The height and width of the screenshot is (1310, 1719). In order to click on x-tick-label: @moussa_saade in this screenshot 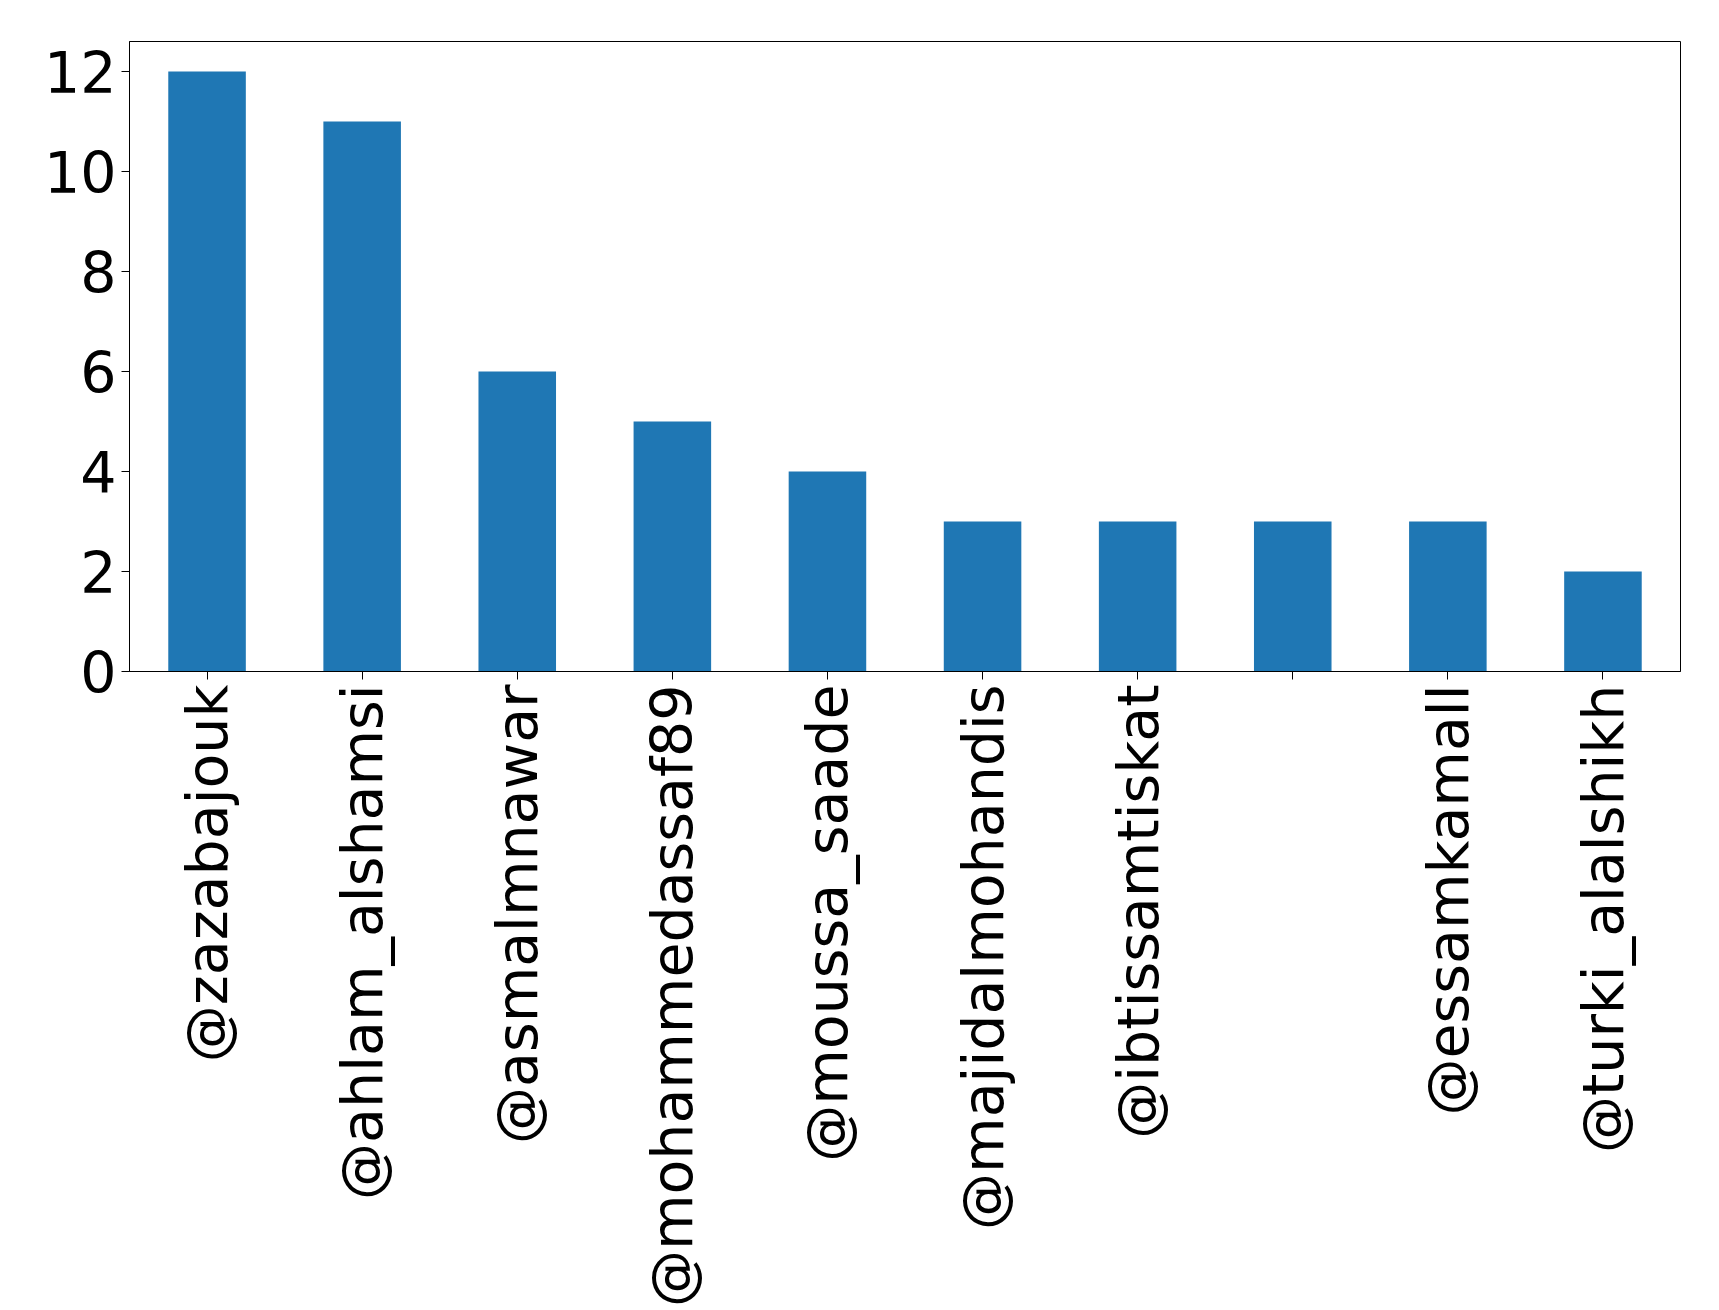, I will do `click(827, 923)`.